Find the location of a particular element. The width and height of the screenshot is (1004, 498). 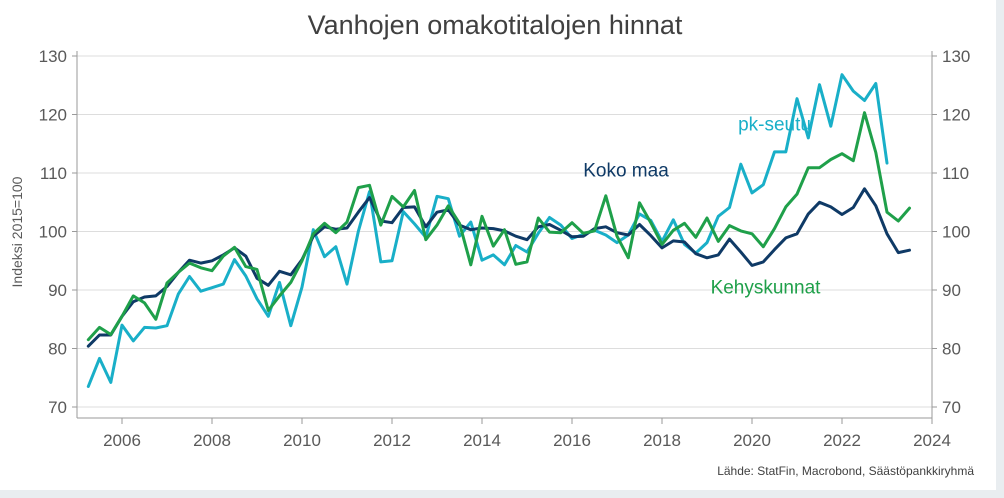

x-tick-label: 2022 is located at coordinates (842, 440).